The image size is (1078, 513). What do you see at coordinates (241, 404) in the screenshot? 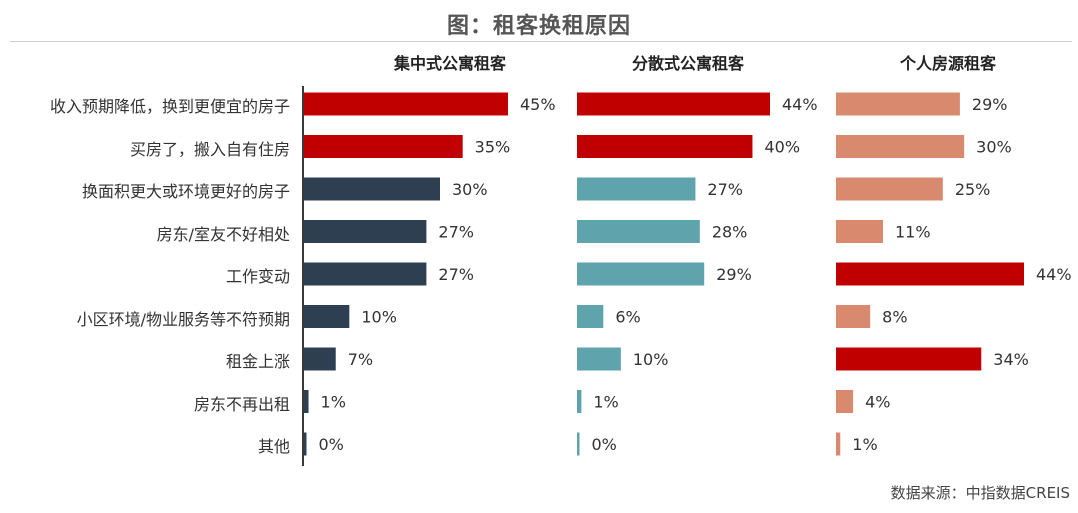
I see `category-label: 房东不再出租` at bounding box center [241, 404].